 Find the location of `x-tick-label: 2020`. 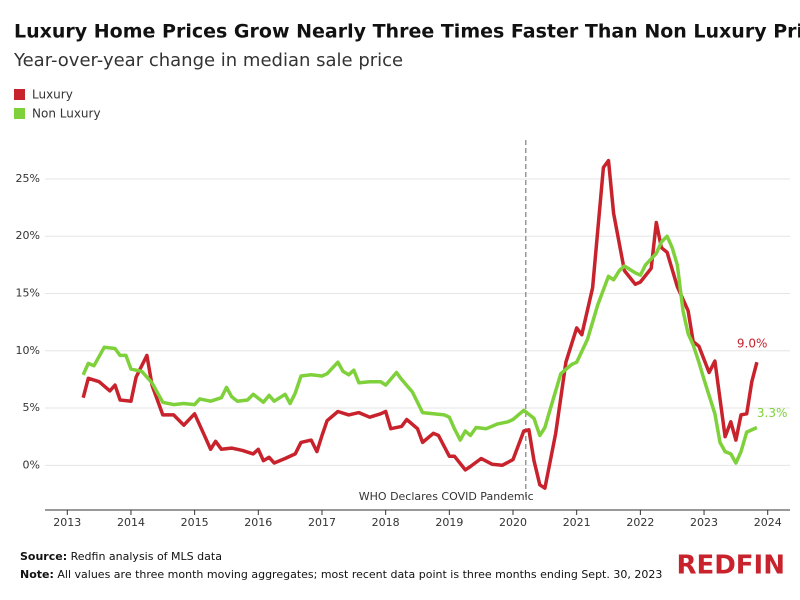

x-tick-label: 2020 is located at coordinates (513, 522).